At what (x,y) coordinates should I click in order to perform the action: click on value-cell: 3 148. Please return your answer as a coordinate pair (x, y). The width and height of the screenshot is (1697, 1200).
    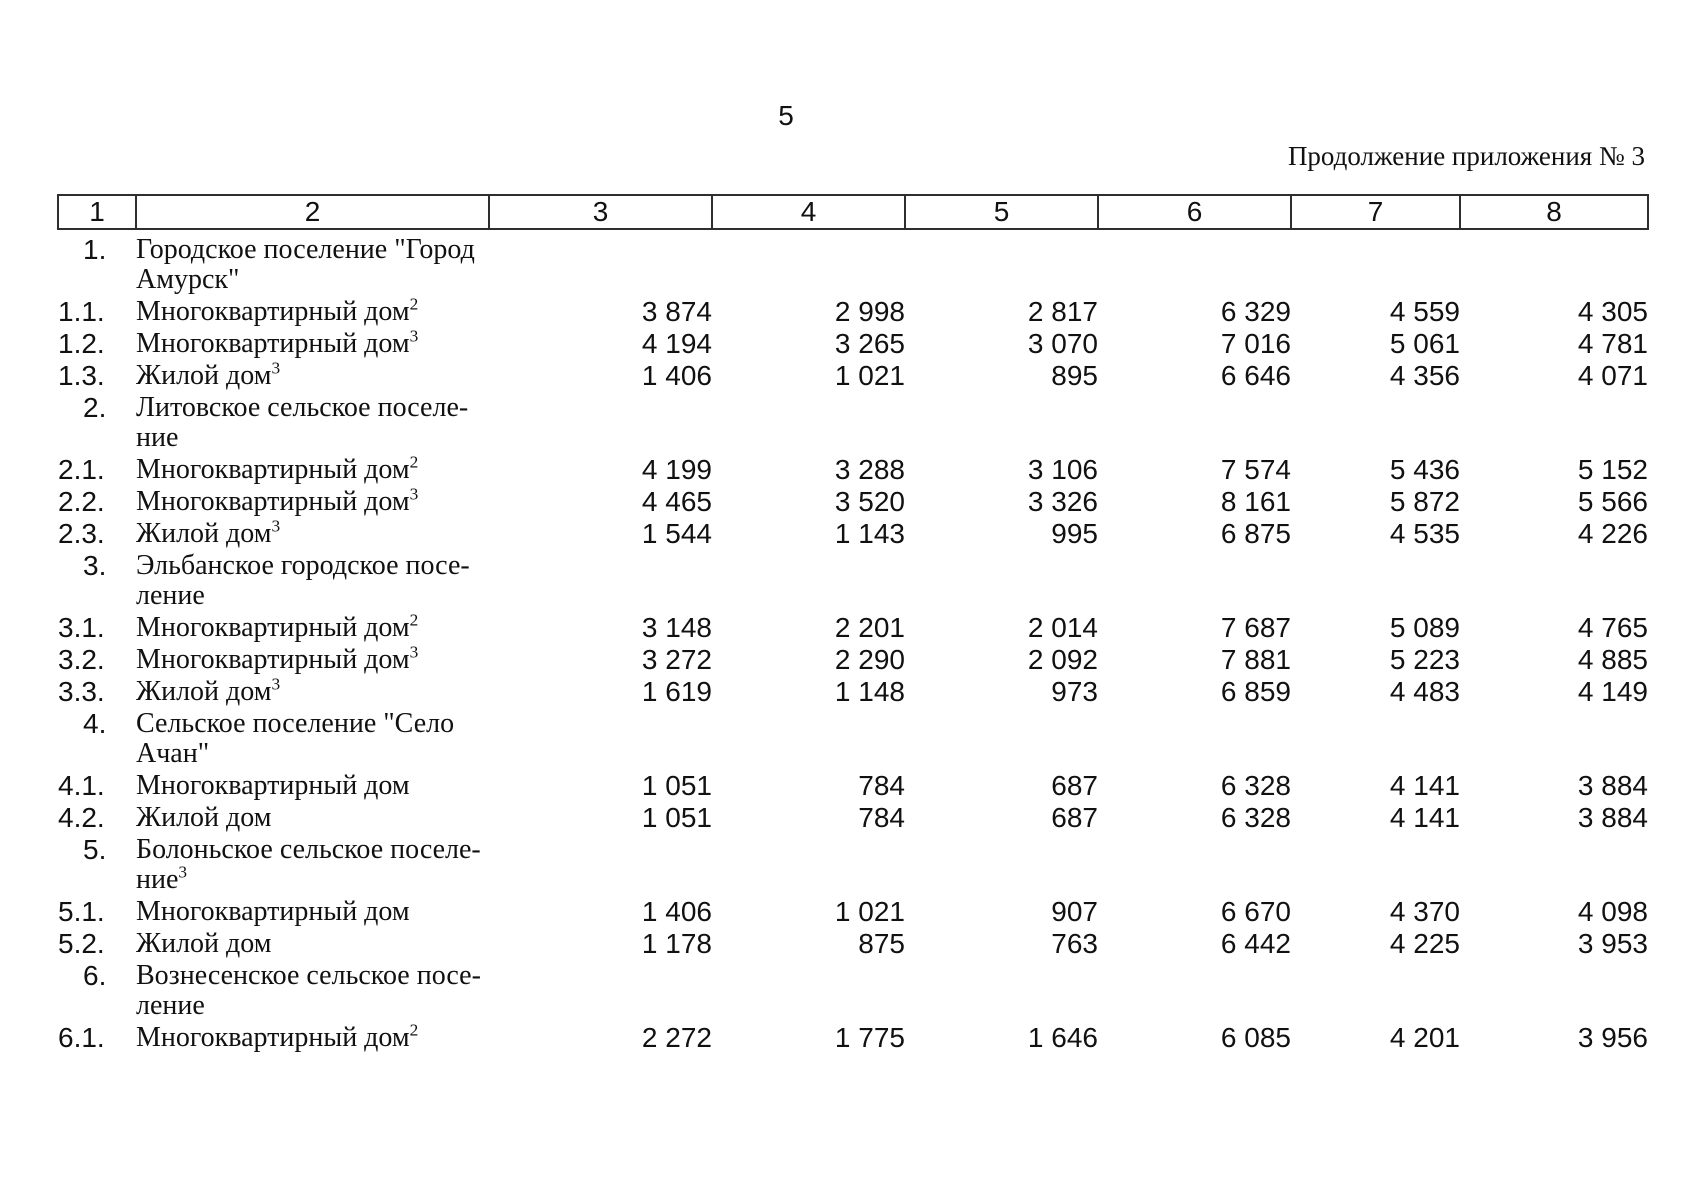
    Looking at the image, I should click on (676, 627).